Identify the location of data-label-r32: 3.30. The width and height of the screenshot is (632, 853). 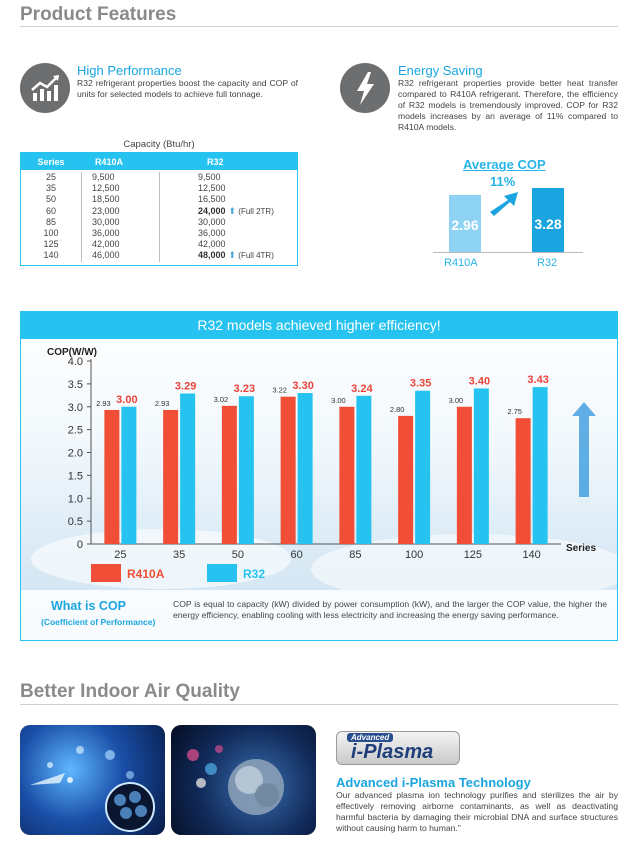
(302, 386).